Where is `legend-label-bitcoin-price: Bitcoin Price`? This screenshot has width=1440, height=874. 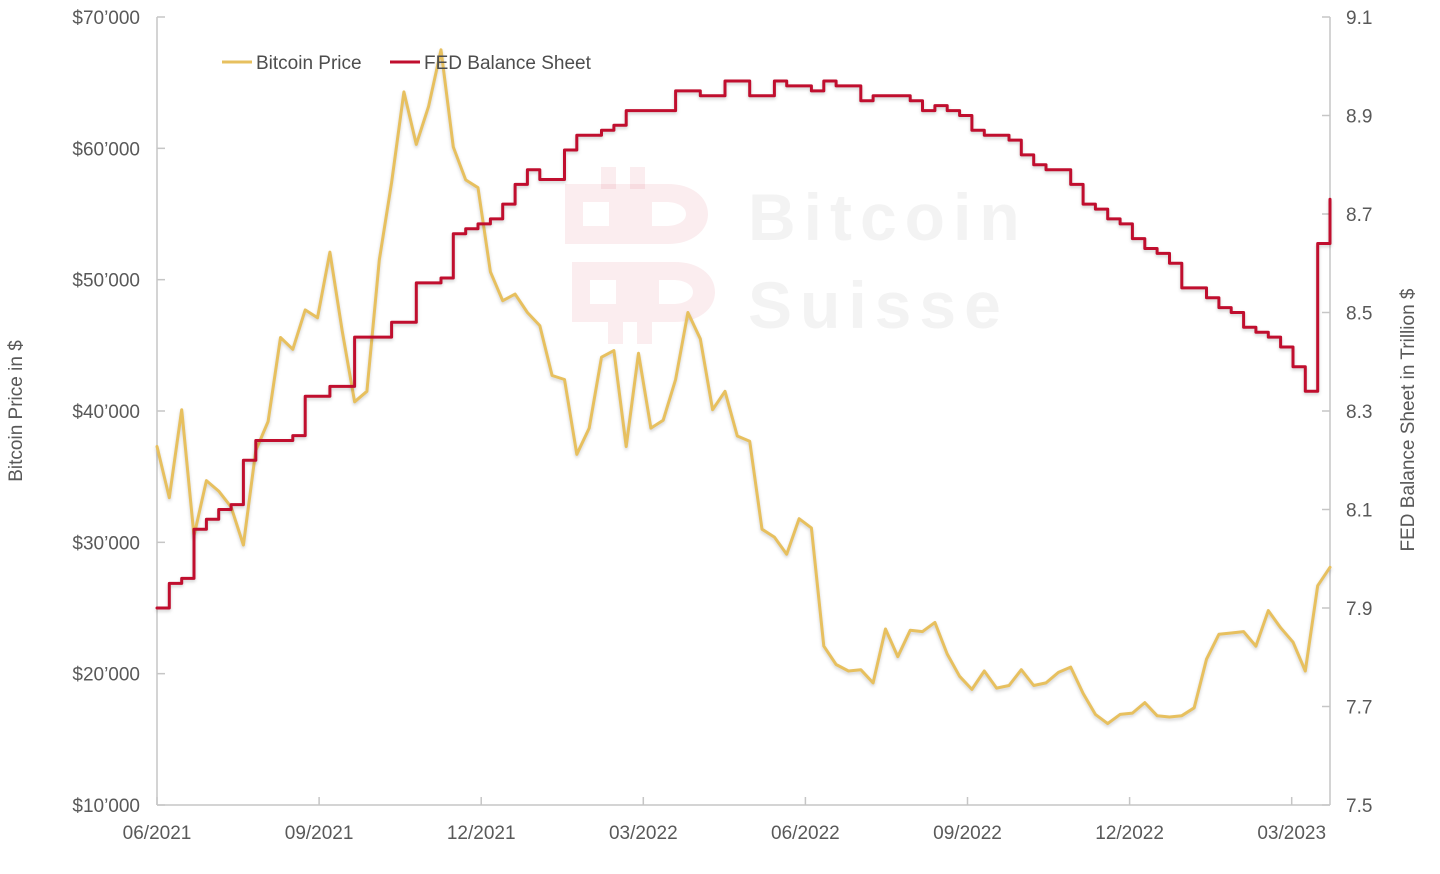
legend-label-bitcoin-price: Bitcoin Price is located at coordinates (309, 63).